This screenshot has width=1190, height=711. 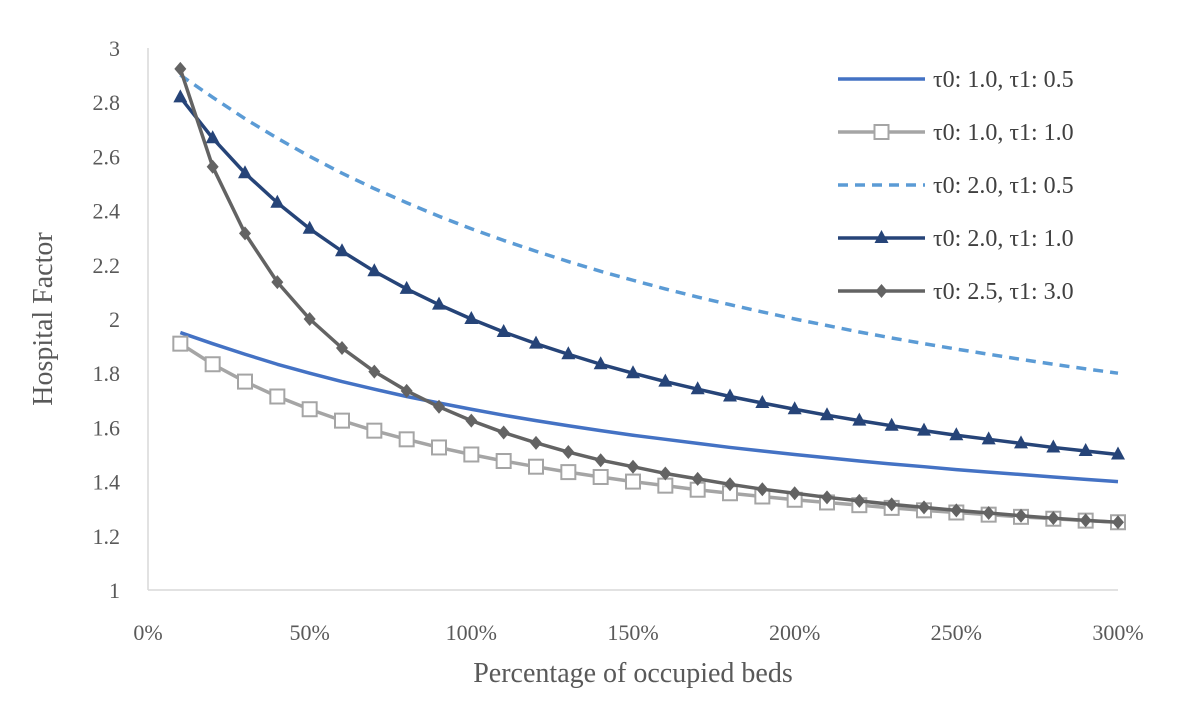 I want to click on legend-label: τ0: 2.0, τ1: 0.5, so click(x=1003, y=186).